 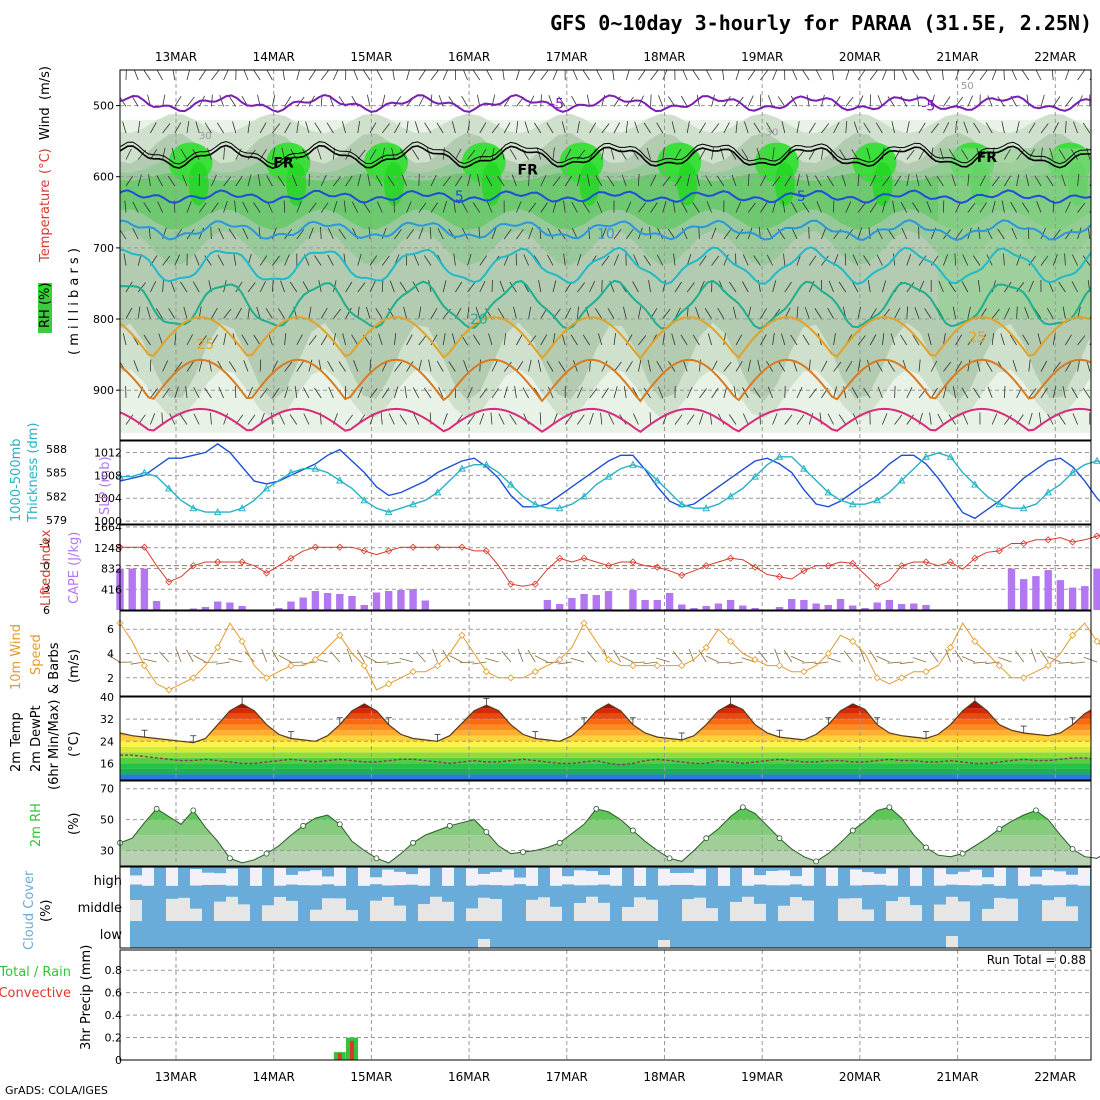 I want to click on rh-core, so click(x=198, y=183).